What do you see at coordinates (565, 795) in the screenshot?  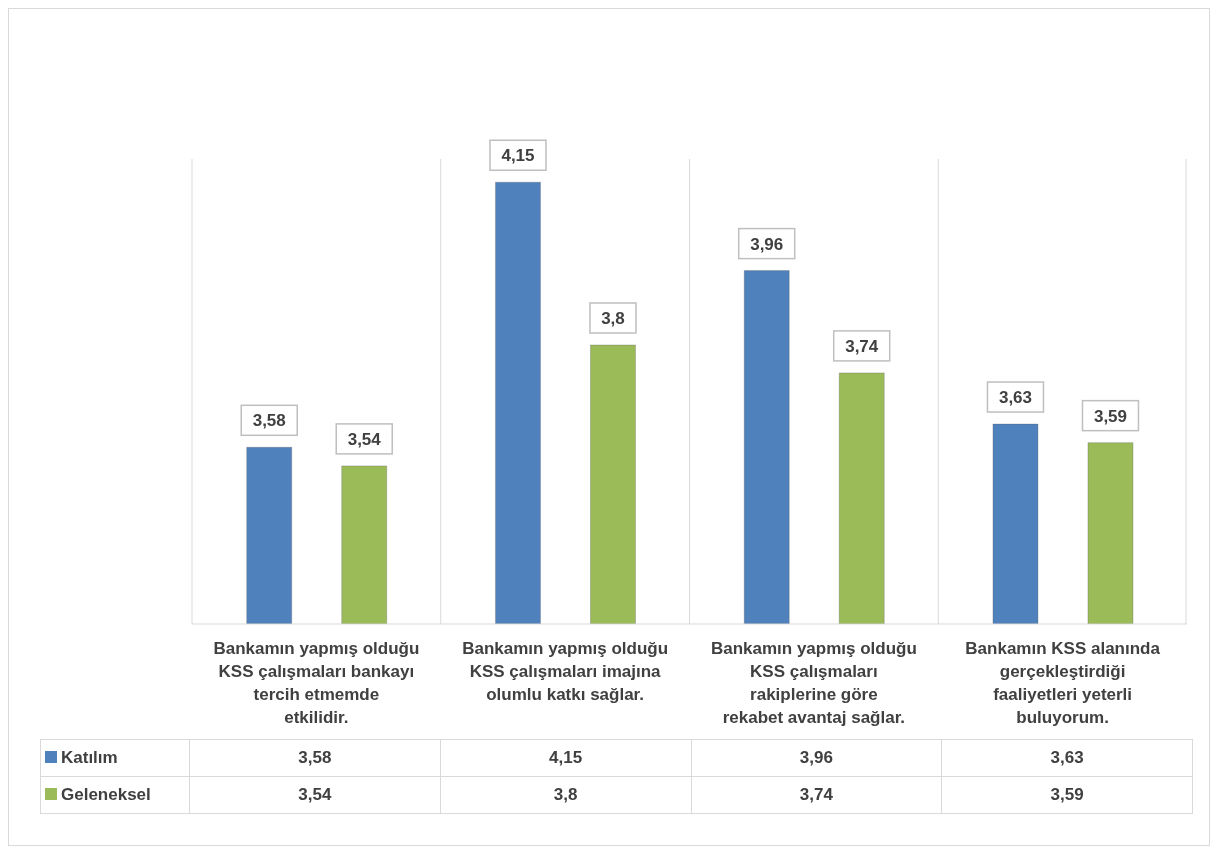 I see `data-label: 3,8` at bounding box center [565, 795].